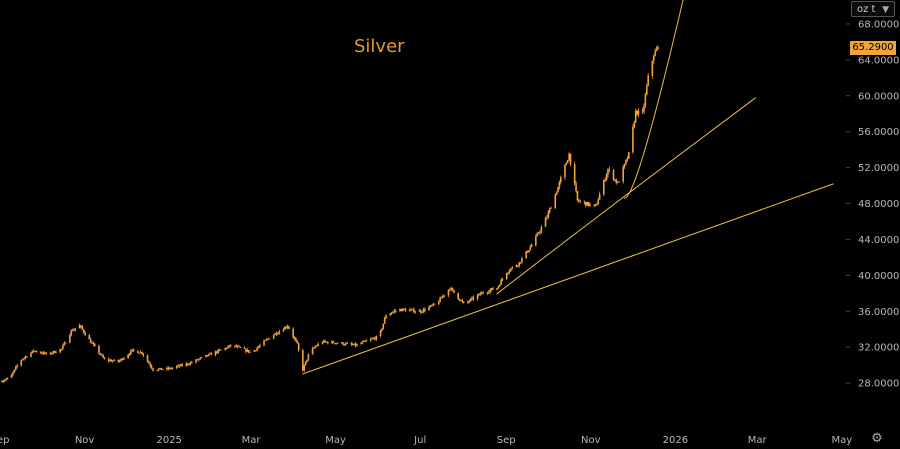 Image resolution: width=900 pixels, height=449 pixels. I want to click on time-axis: Sep Nov 2025 Mar May Jul Sep Nov 2026 Mar May, so click(426, 440).